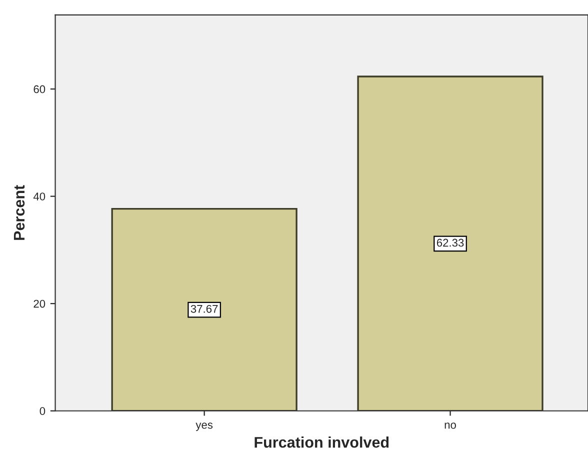 Image resolution: width=588 pixels, height=454 pixels. What do you see at coordinates (450, 425) in the screenshot?
I see `x-tick-label: no` at bounding box center [450, 425].